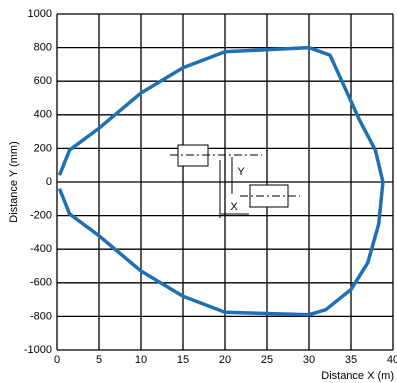  I want to click on y-tick-label: 400, so click(43, 115).